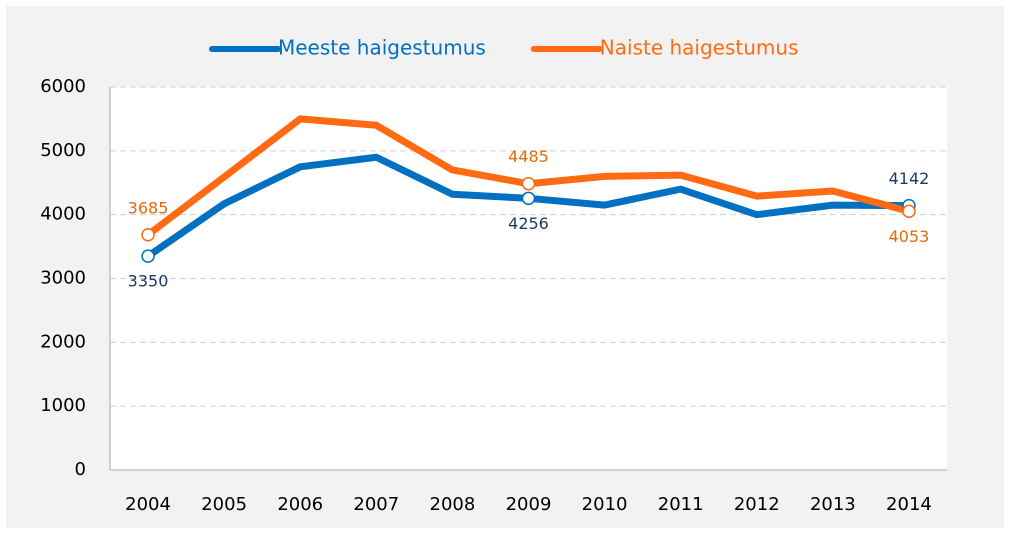 This screenshot has width=1010, height=538. I want to click on y-tick-label: 4000, so click(63, 214).